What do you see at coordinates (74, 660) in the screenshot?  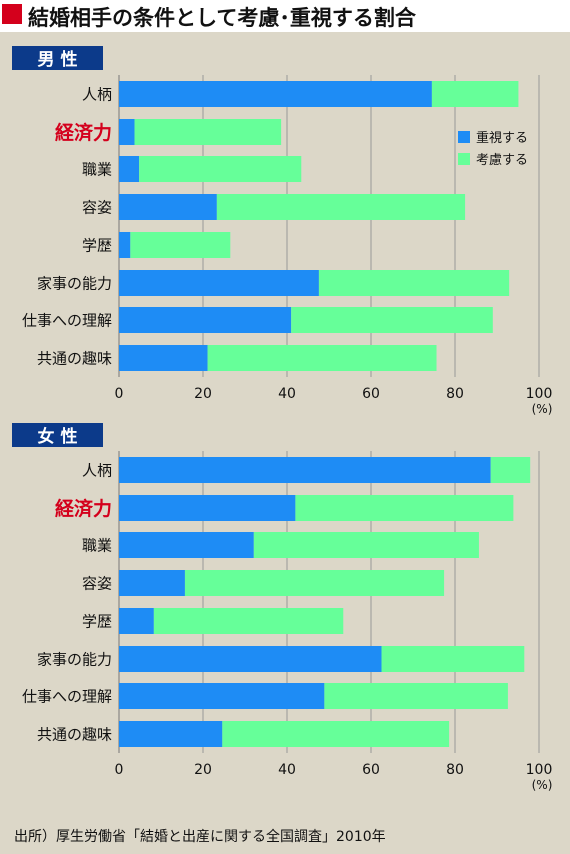 I see `category-label-1-5: 家事の能力` at bounding box center [74, 660].